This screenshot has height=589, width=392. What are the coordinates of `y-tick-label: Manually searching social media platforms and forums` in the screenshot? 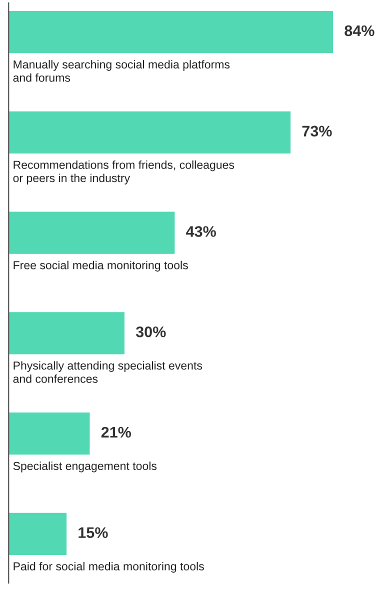 It's located at (121, 71).